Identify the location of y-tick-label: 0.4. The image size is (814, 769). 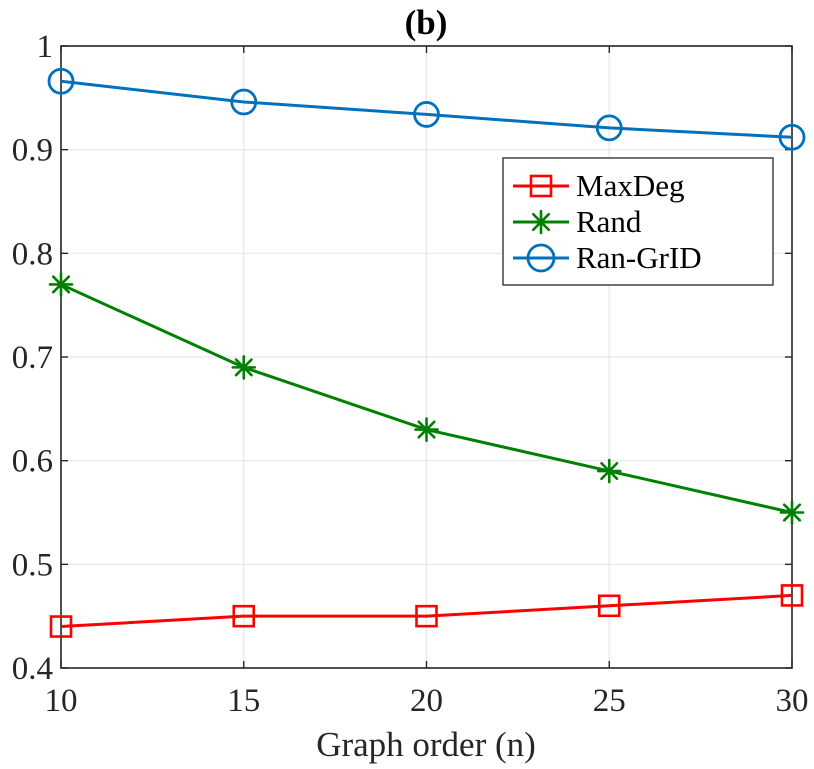
(32, 669).